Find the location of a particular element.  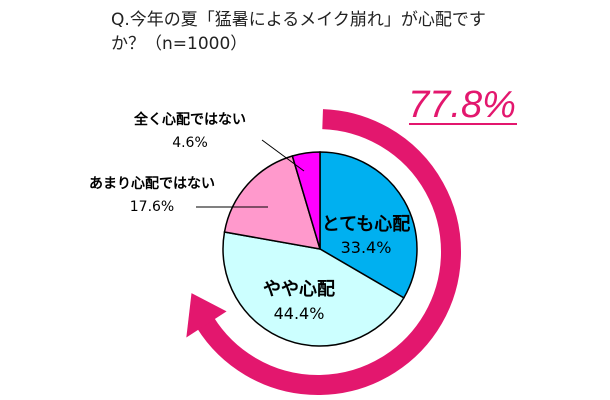

slice-value-4: 4.6% is located at coordinates (190, 143).